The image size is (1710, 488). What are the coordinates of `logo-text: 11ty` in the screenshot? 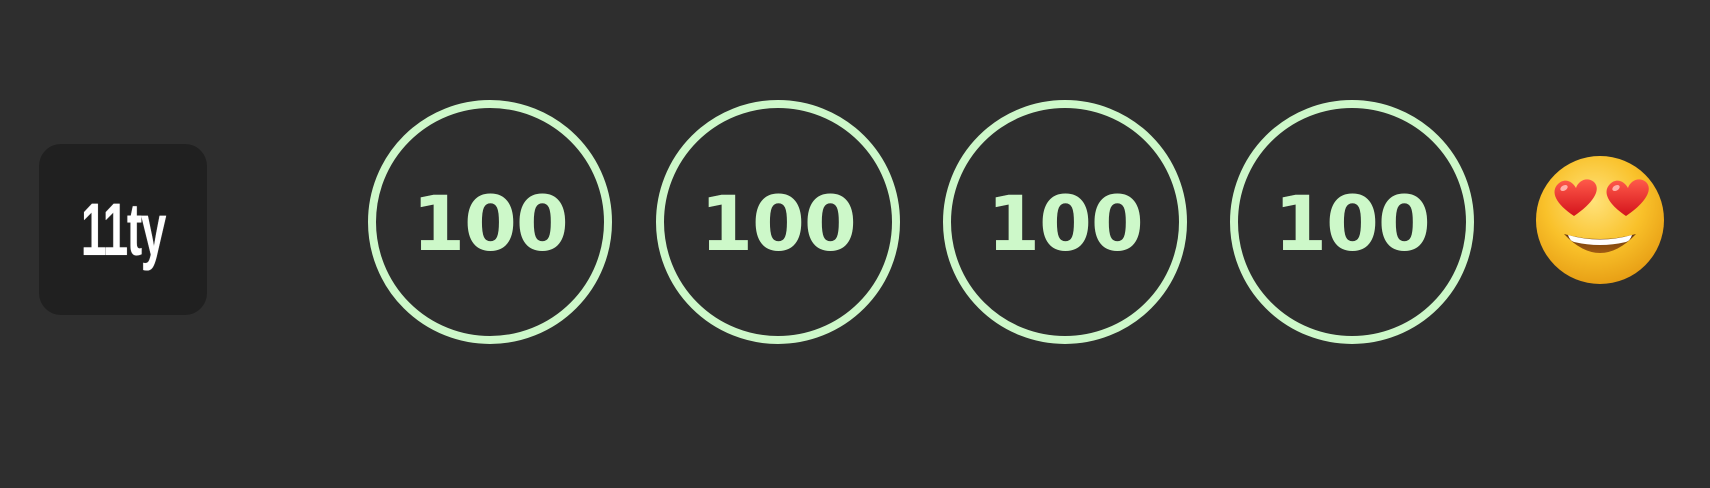 It's located at (123, 229).